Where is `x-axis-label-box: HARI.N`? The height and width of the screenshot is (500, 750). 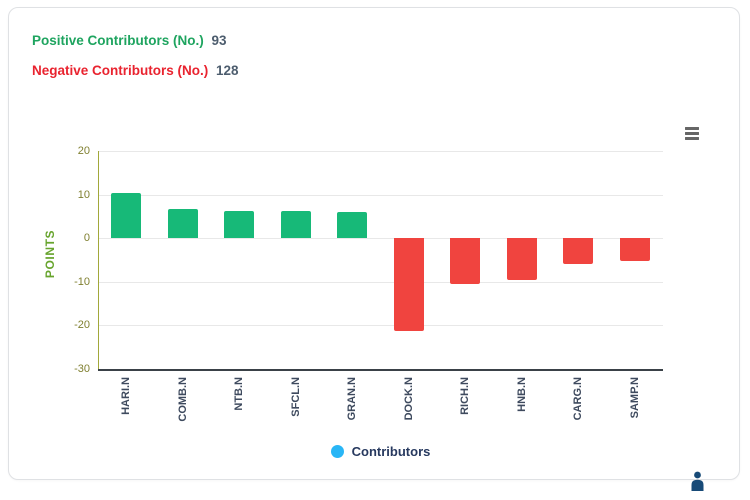
x-axis-label-box: HARI.N is located at coordinates (126, 407).